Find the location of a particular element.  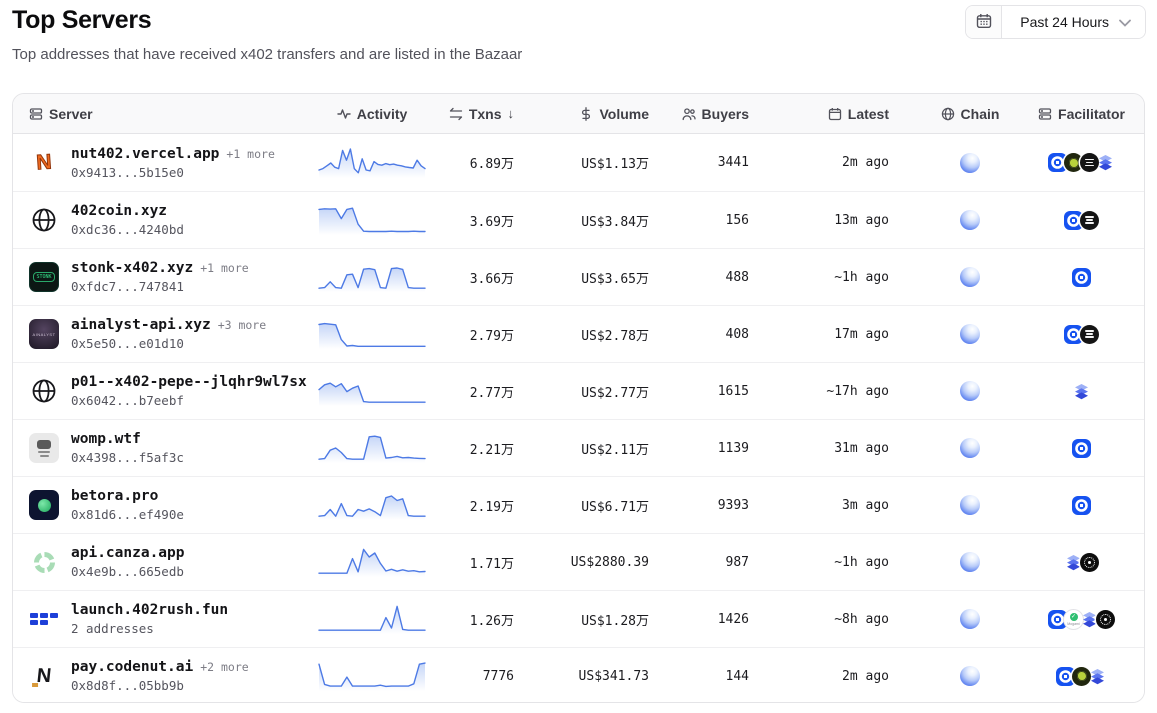

column-label-activity: Activity is located at coordinates (382, 113).